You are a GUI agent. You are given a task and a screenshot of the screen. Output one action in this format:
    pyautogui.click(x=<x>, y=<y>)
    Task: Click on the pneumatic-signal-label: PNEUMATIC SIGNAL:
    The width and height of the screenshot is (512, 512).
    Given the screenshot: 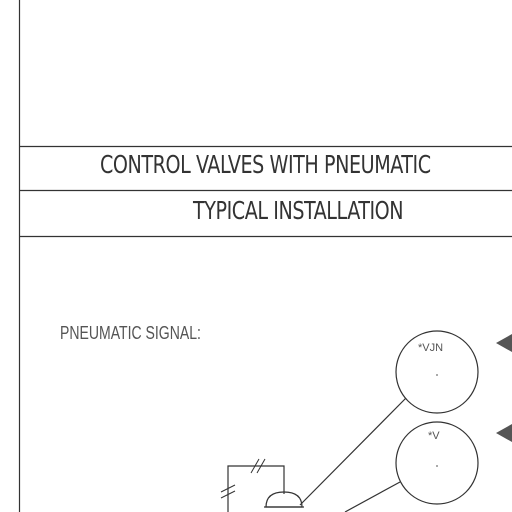 What is the action you would take?
    pyautogui.click(x=130, y=333)
    